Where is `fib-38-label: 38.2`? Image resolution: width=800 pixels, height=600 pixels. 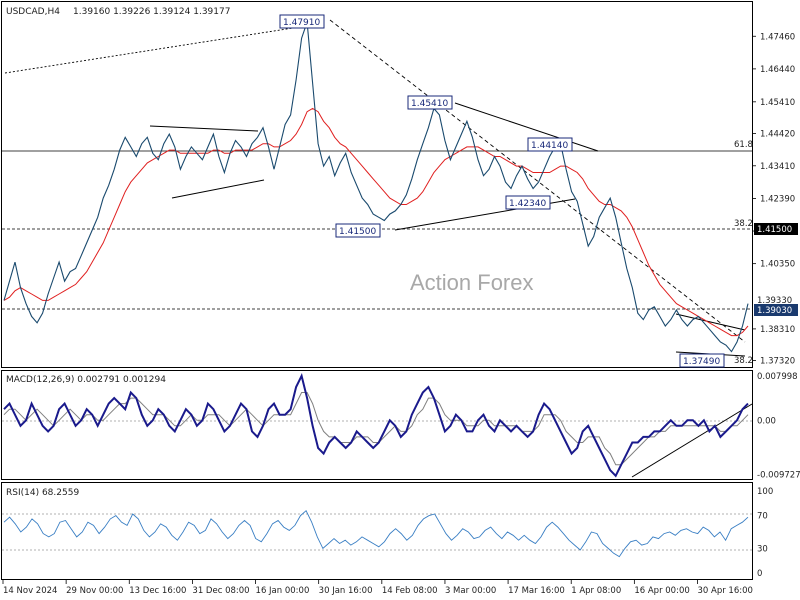 fib-38-label: 38.2 is located at coordinates (743, 224).